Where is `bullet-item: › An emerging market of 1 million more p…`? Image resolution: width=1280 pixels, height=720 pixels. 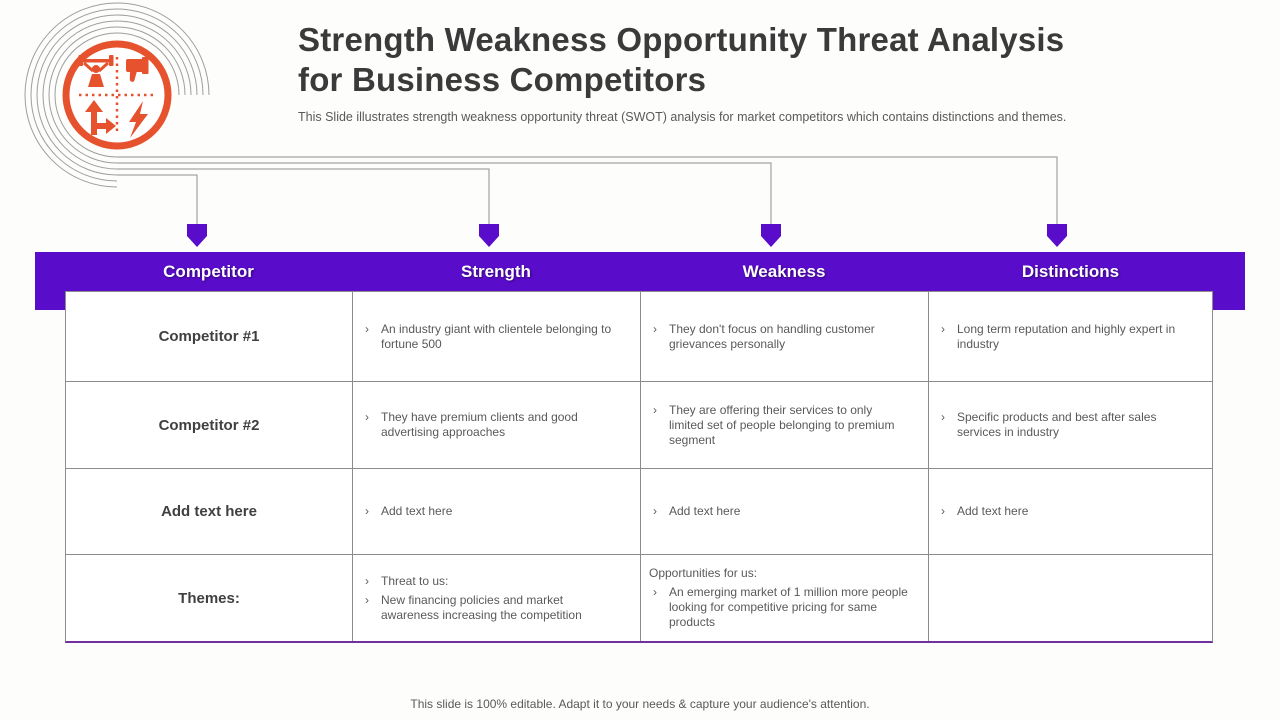 bullet-item: › An emerging market of 1 million more p… is located at coordinates (778, 607).